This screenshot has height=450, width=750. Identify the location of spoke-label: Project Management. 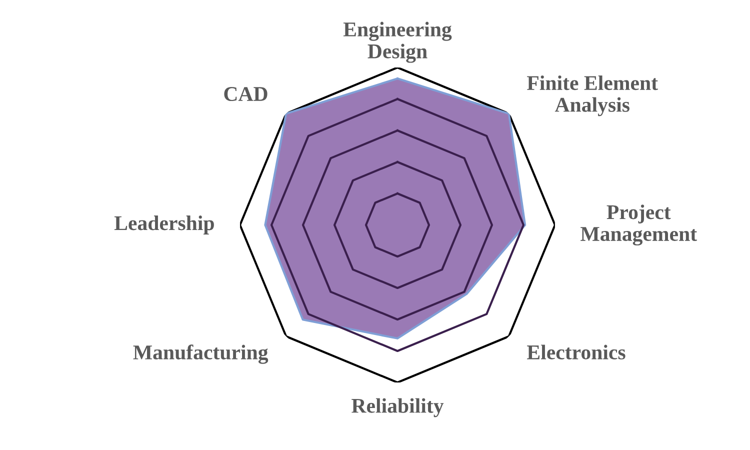
(638, 225).